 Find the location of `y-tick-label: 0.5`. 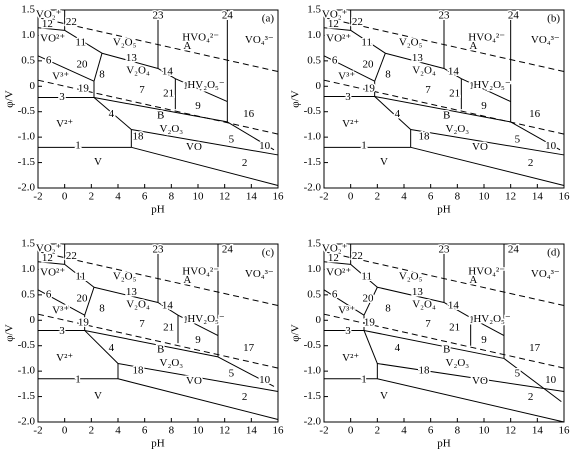

y-tick-label: 0.5 is located at coordinates (28, 60).